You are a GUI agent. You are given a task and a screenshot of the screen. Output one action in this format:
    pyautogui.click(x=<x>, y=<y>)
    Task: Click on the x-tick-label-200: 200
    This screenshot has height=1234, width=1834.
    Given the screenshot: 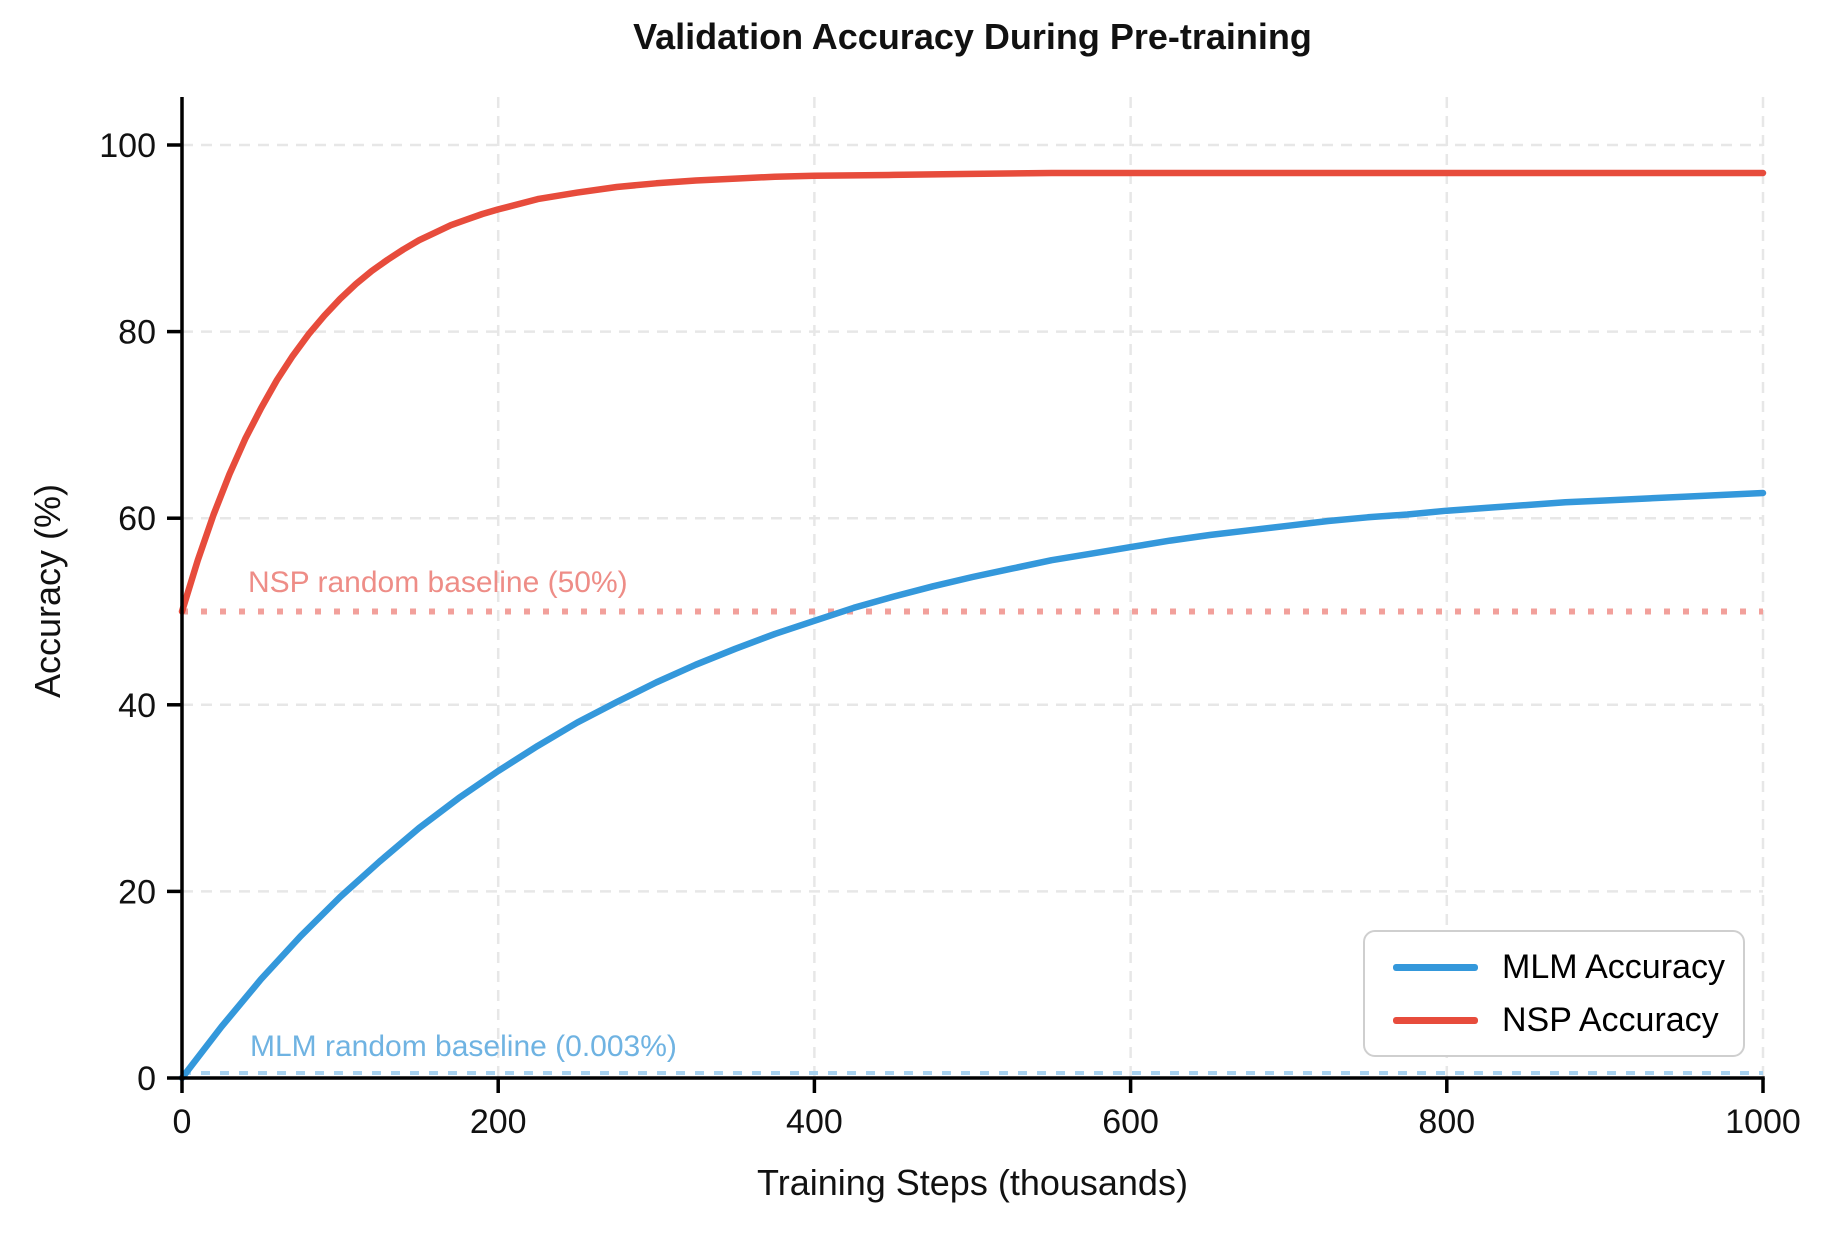 What is the action you would take?
    pyautogui.click(x=498, y=1122)
    